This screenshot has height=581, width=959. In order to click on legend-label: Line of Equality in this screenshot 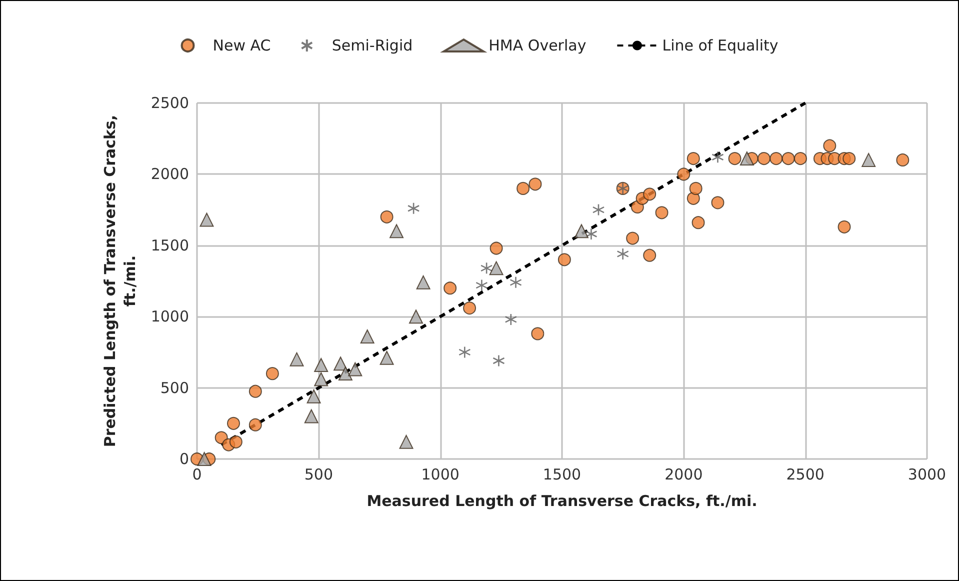, I will do `click(720, 45)`.